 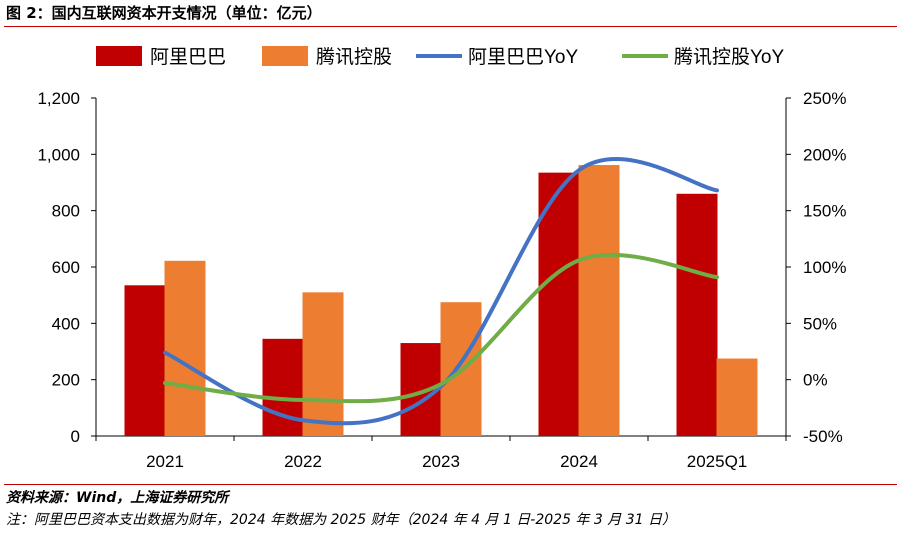 What do you see at coordinates (824, 98) in the screenshot?
I see `right-tick-label: 250%` at bounding box center [824, 98].